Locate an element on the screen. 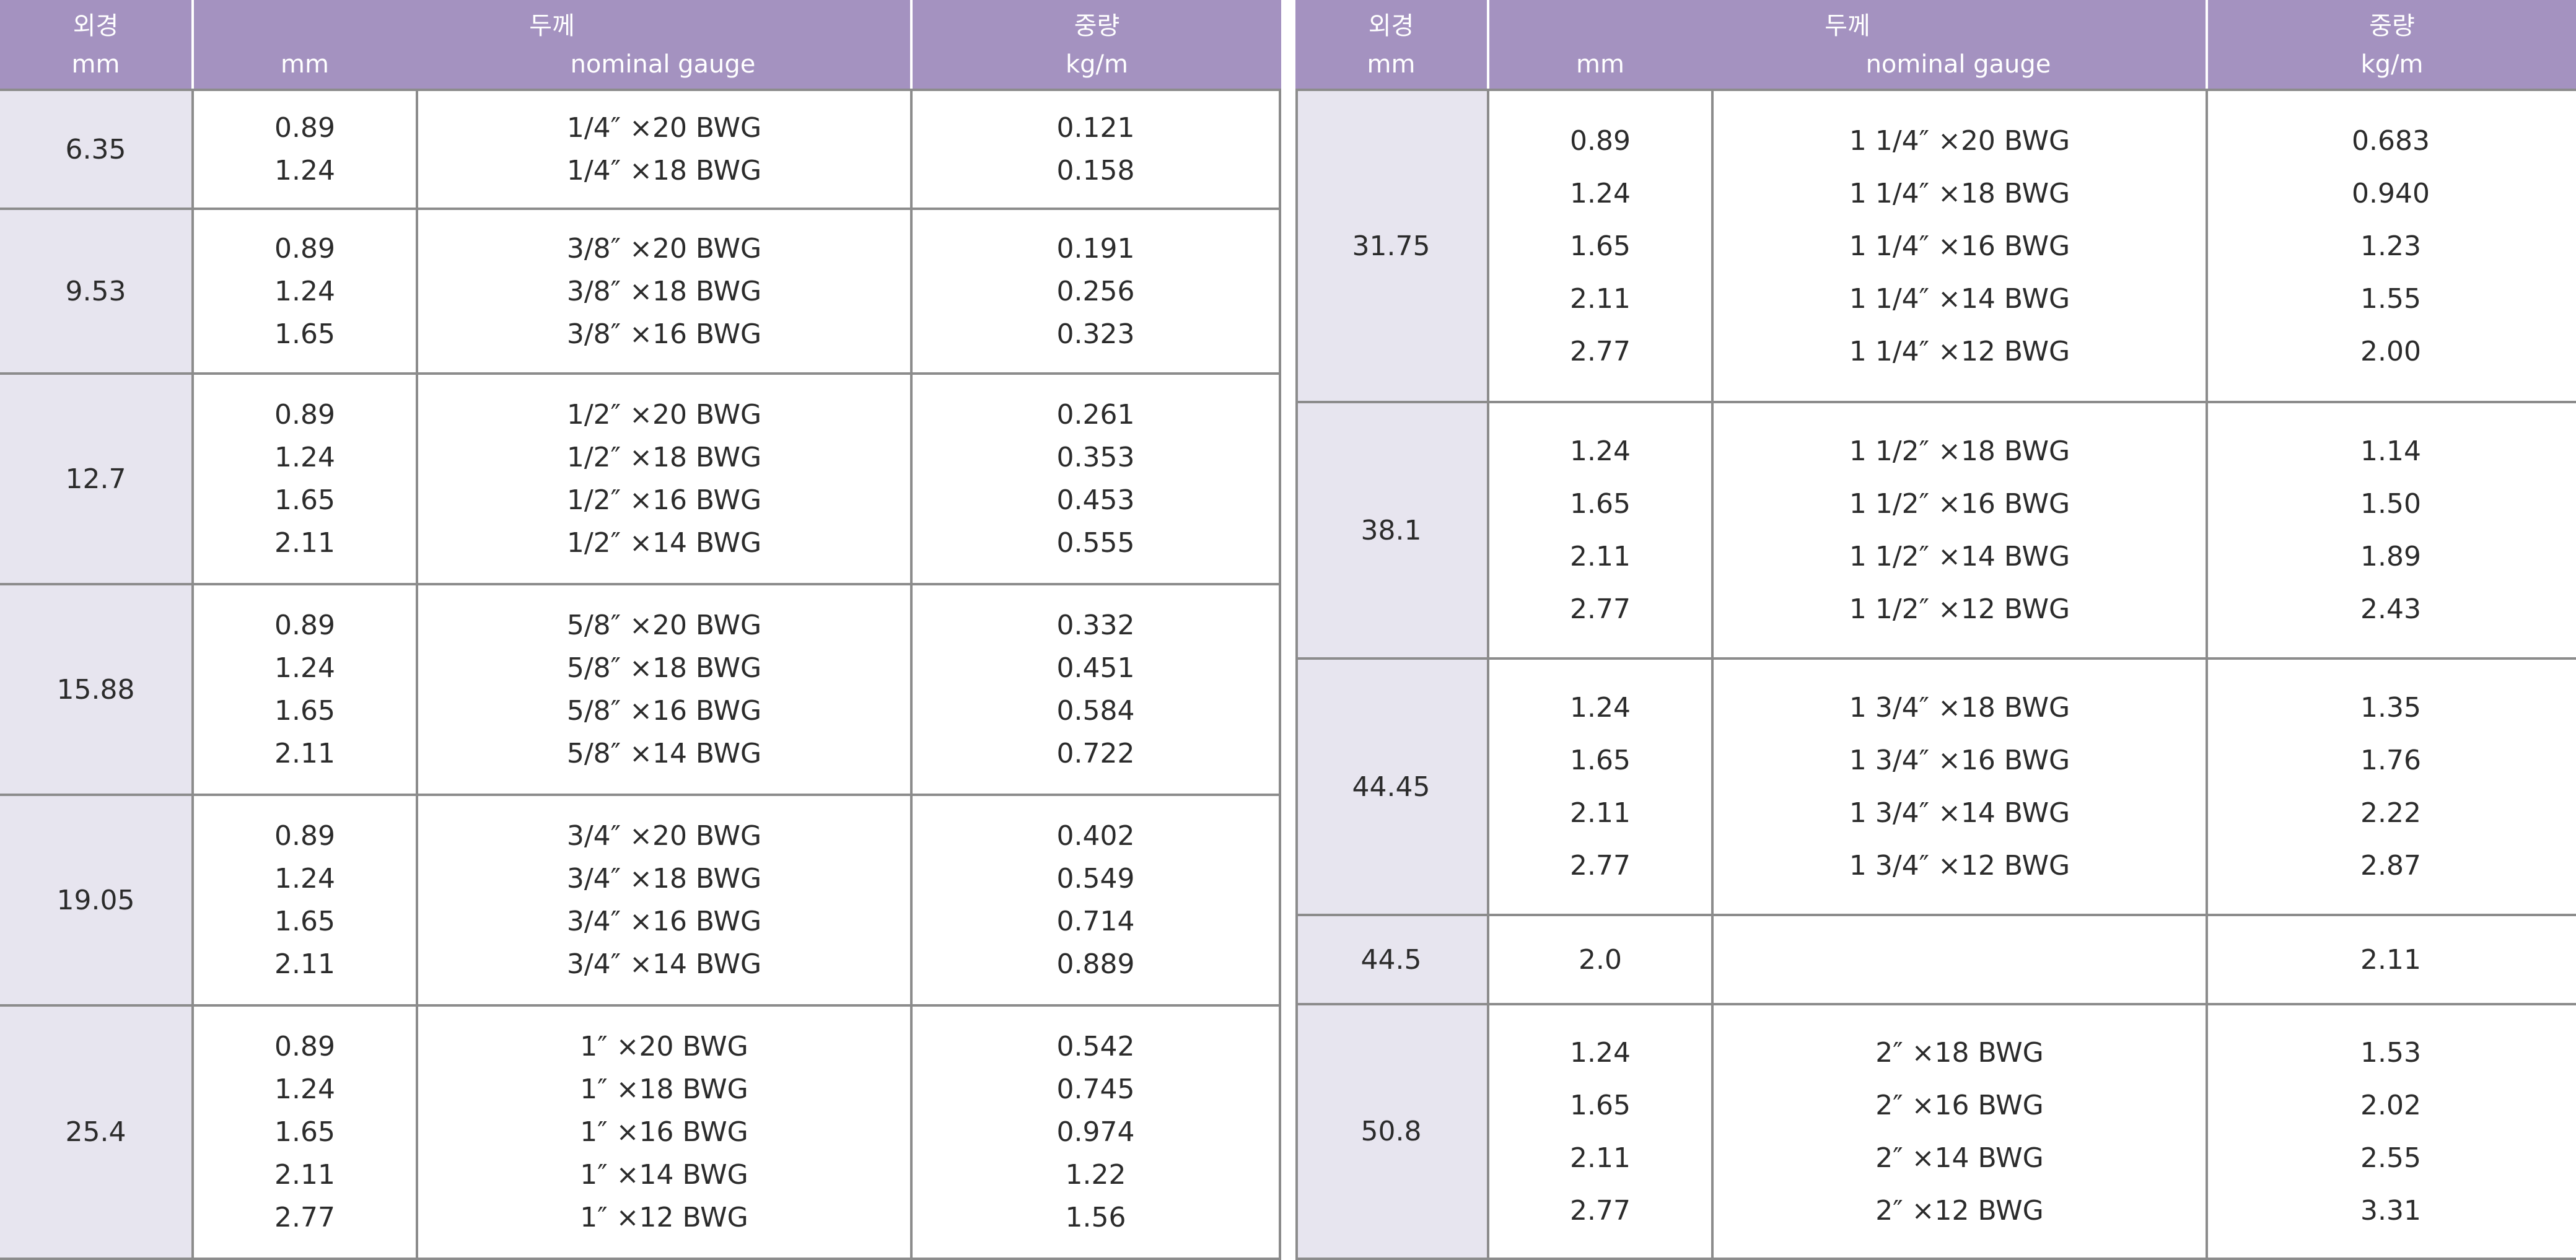  weight-cell: 3.31 is located at coordinates (2390, 1210).